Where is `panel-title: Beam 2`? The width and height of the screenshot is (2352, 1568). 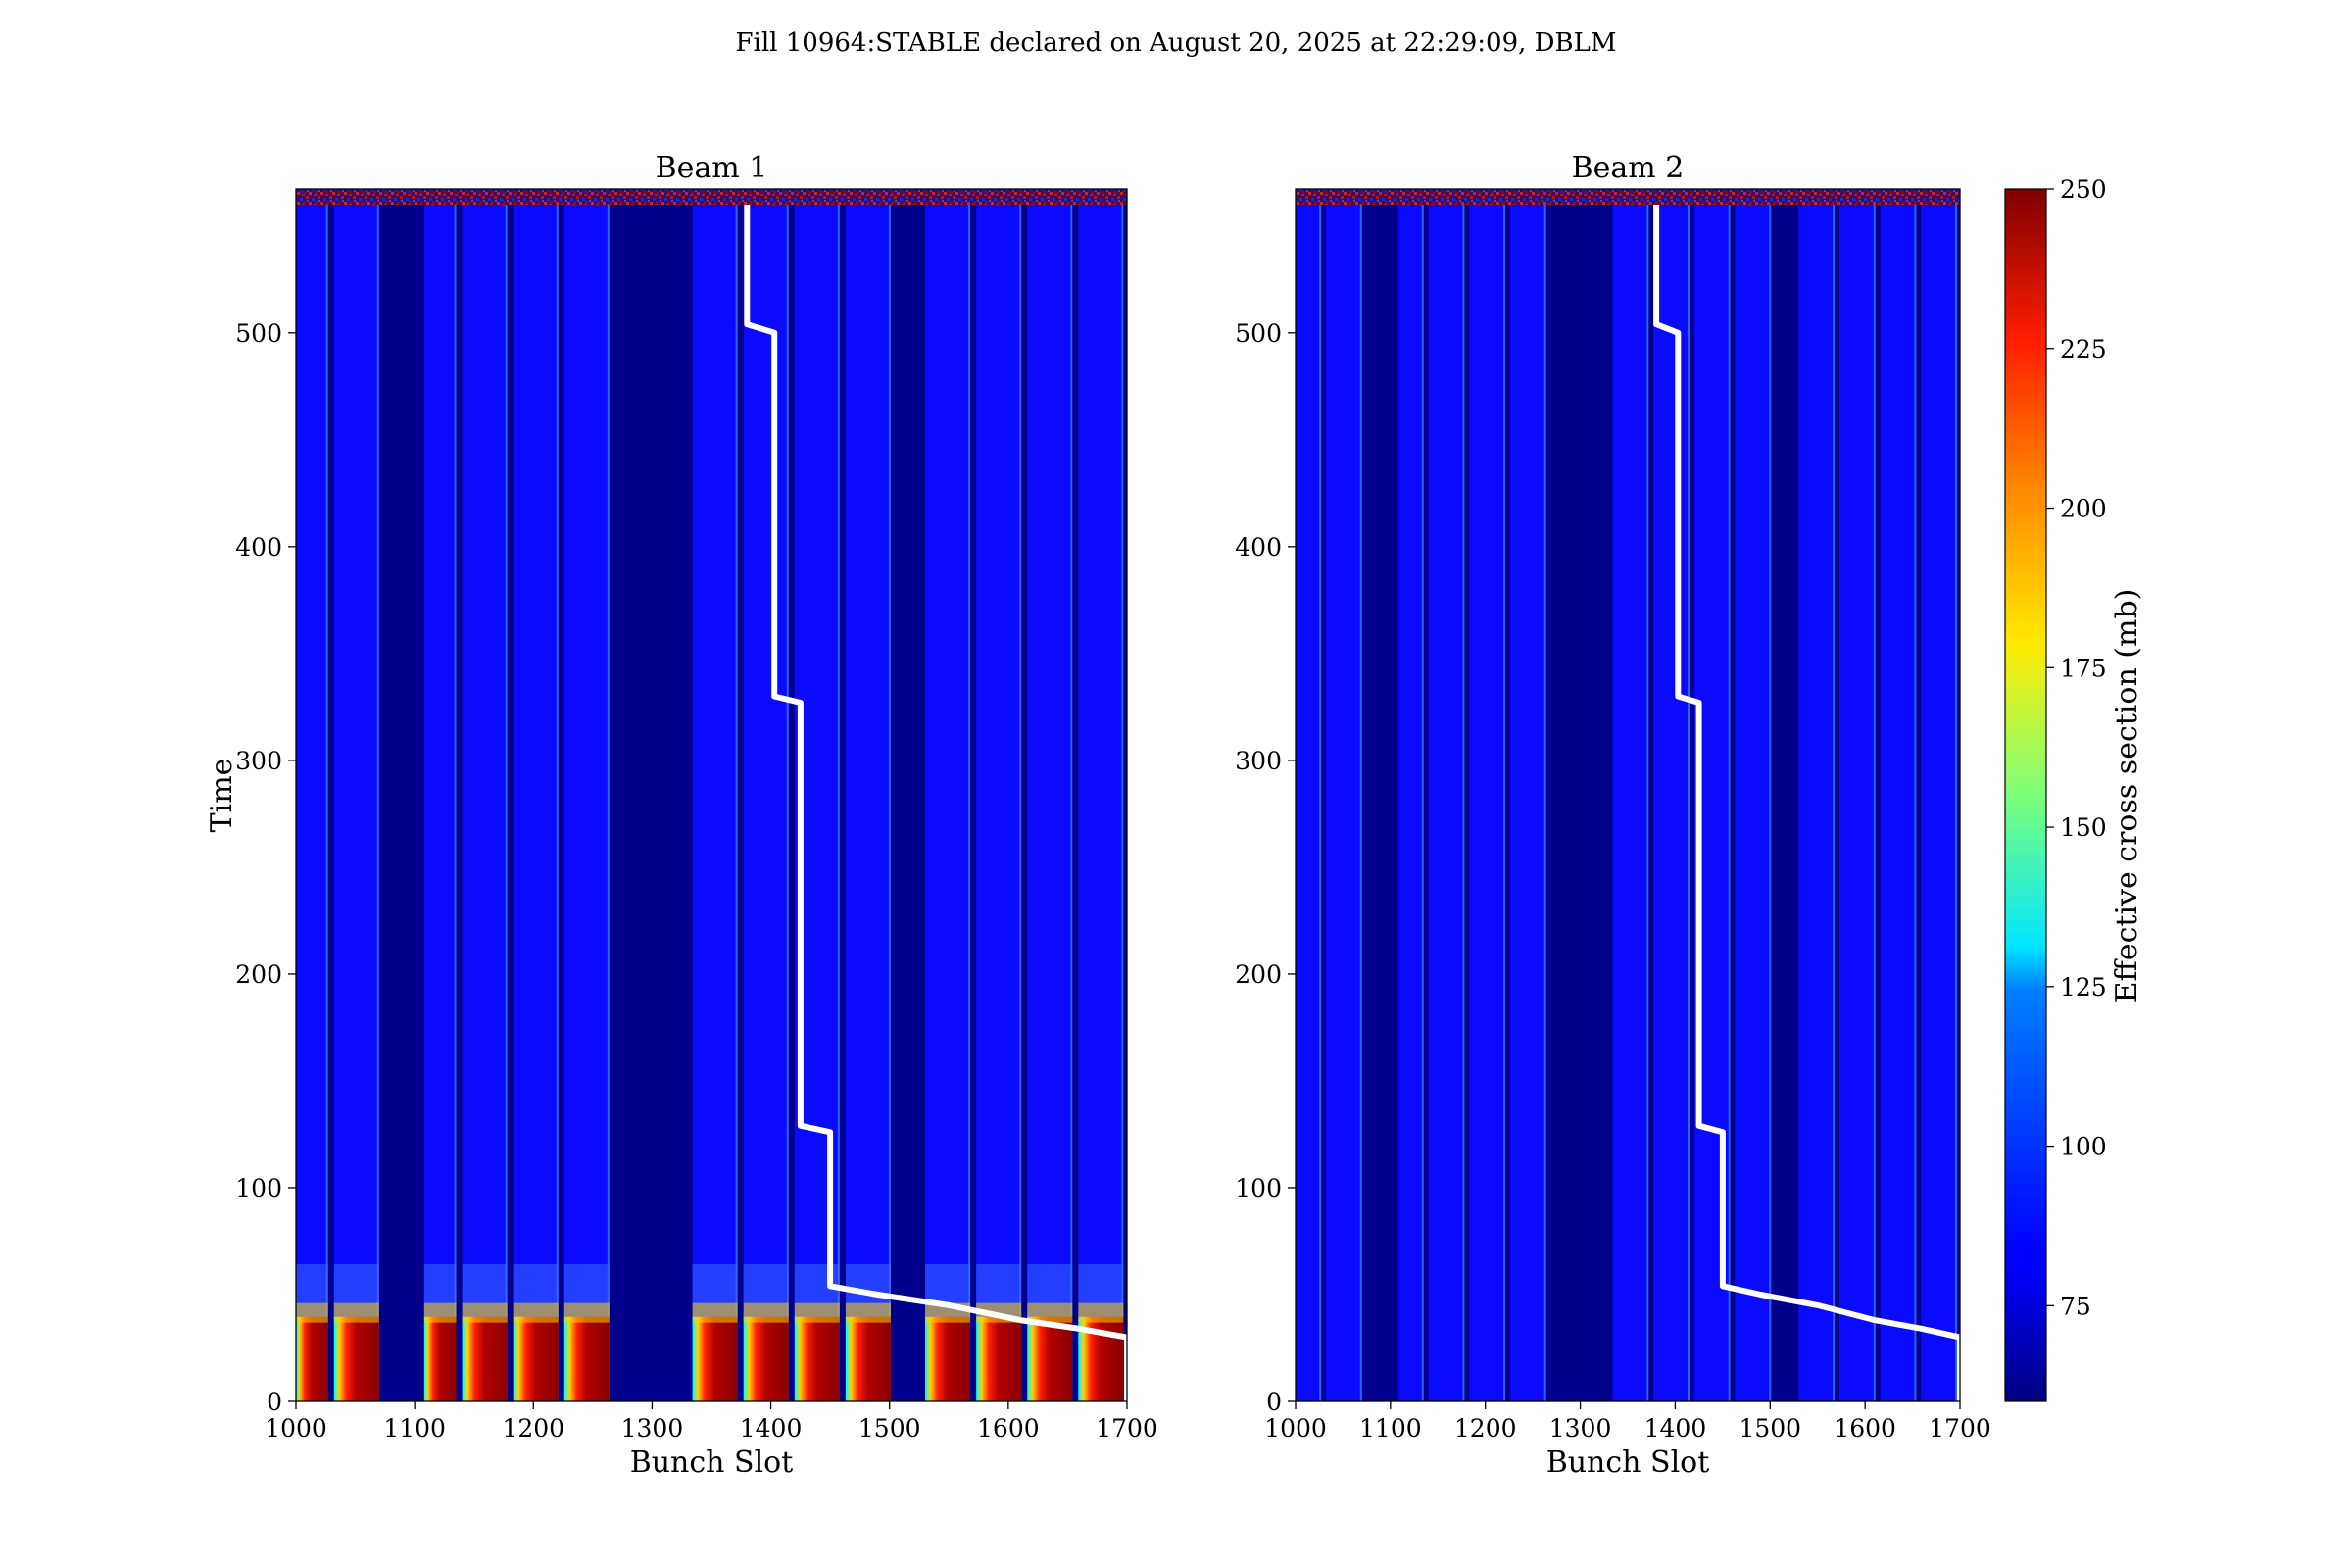
panel-title: Beam 2 is located at coordinates (1628, 168).